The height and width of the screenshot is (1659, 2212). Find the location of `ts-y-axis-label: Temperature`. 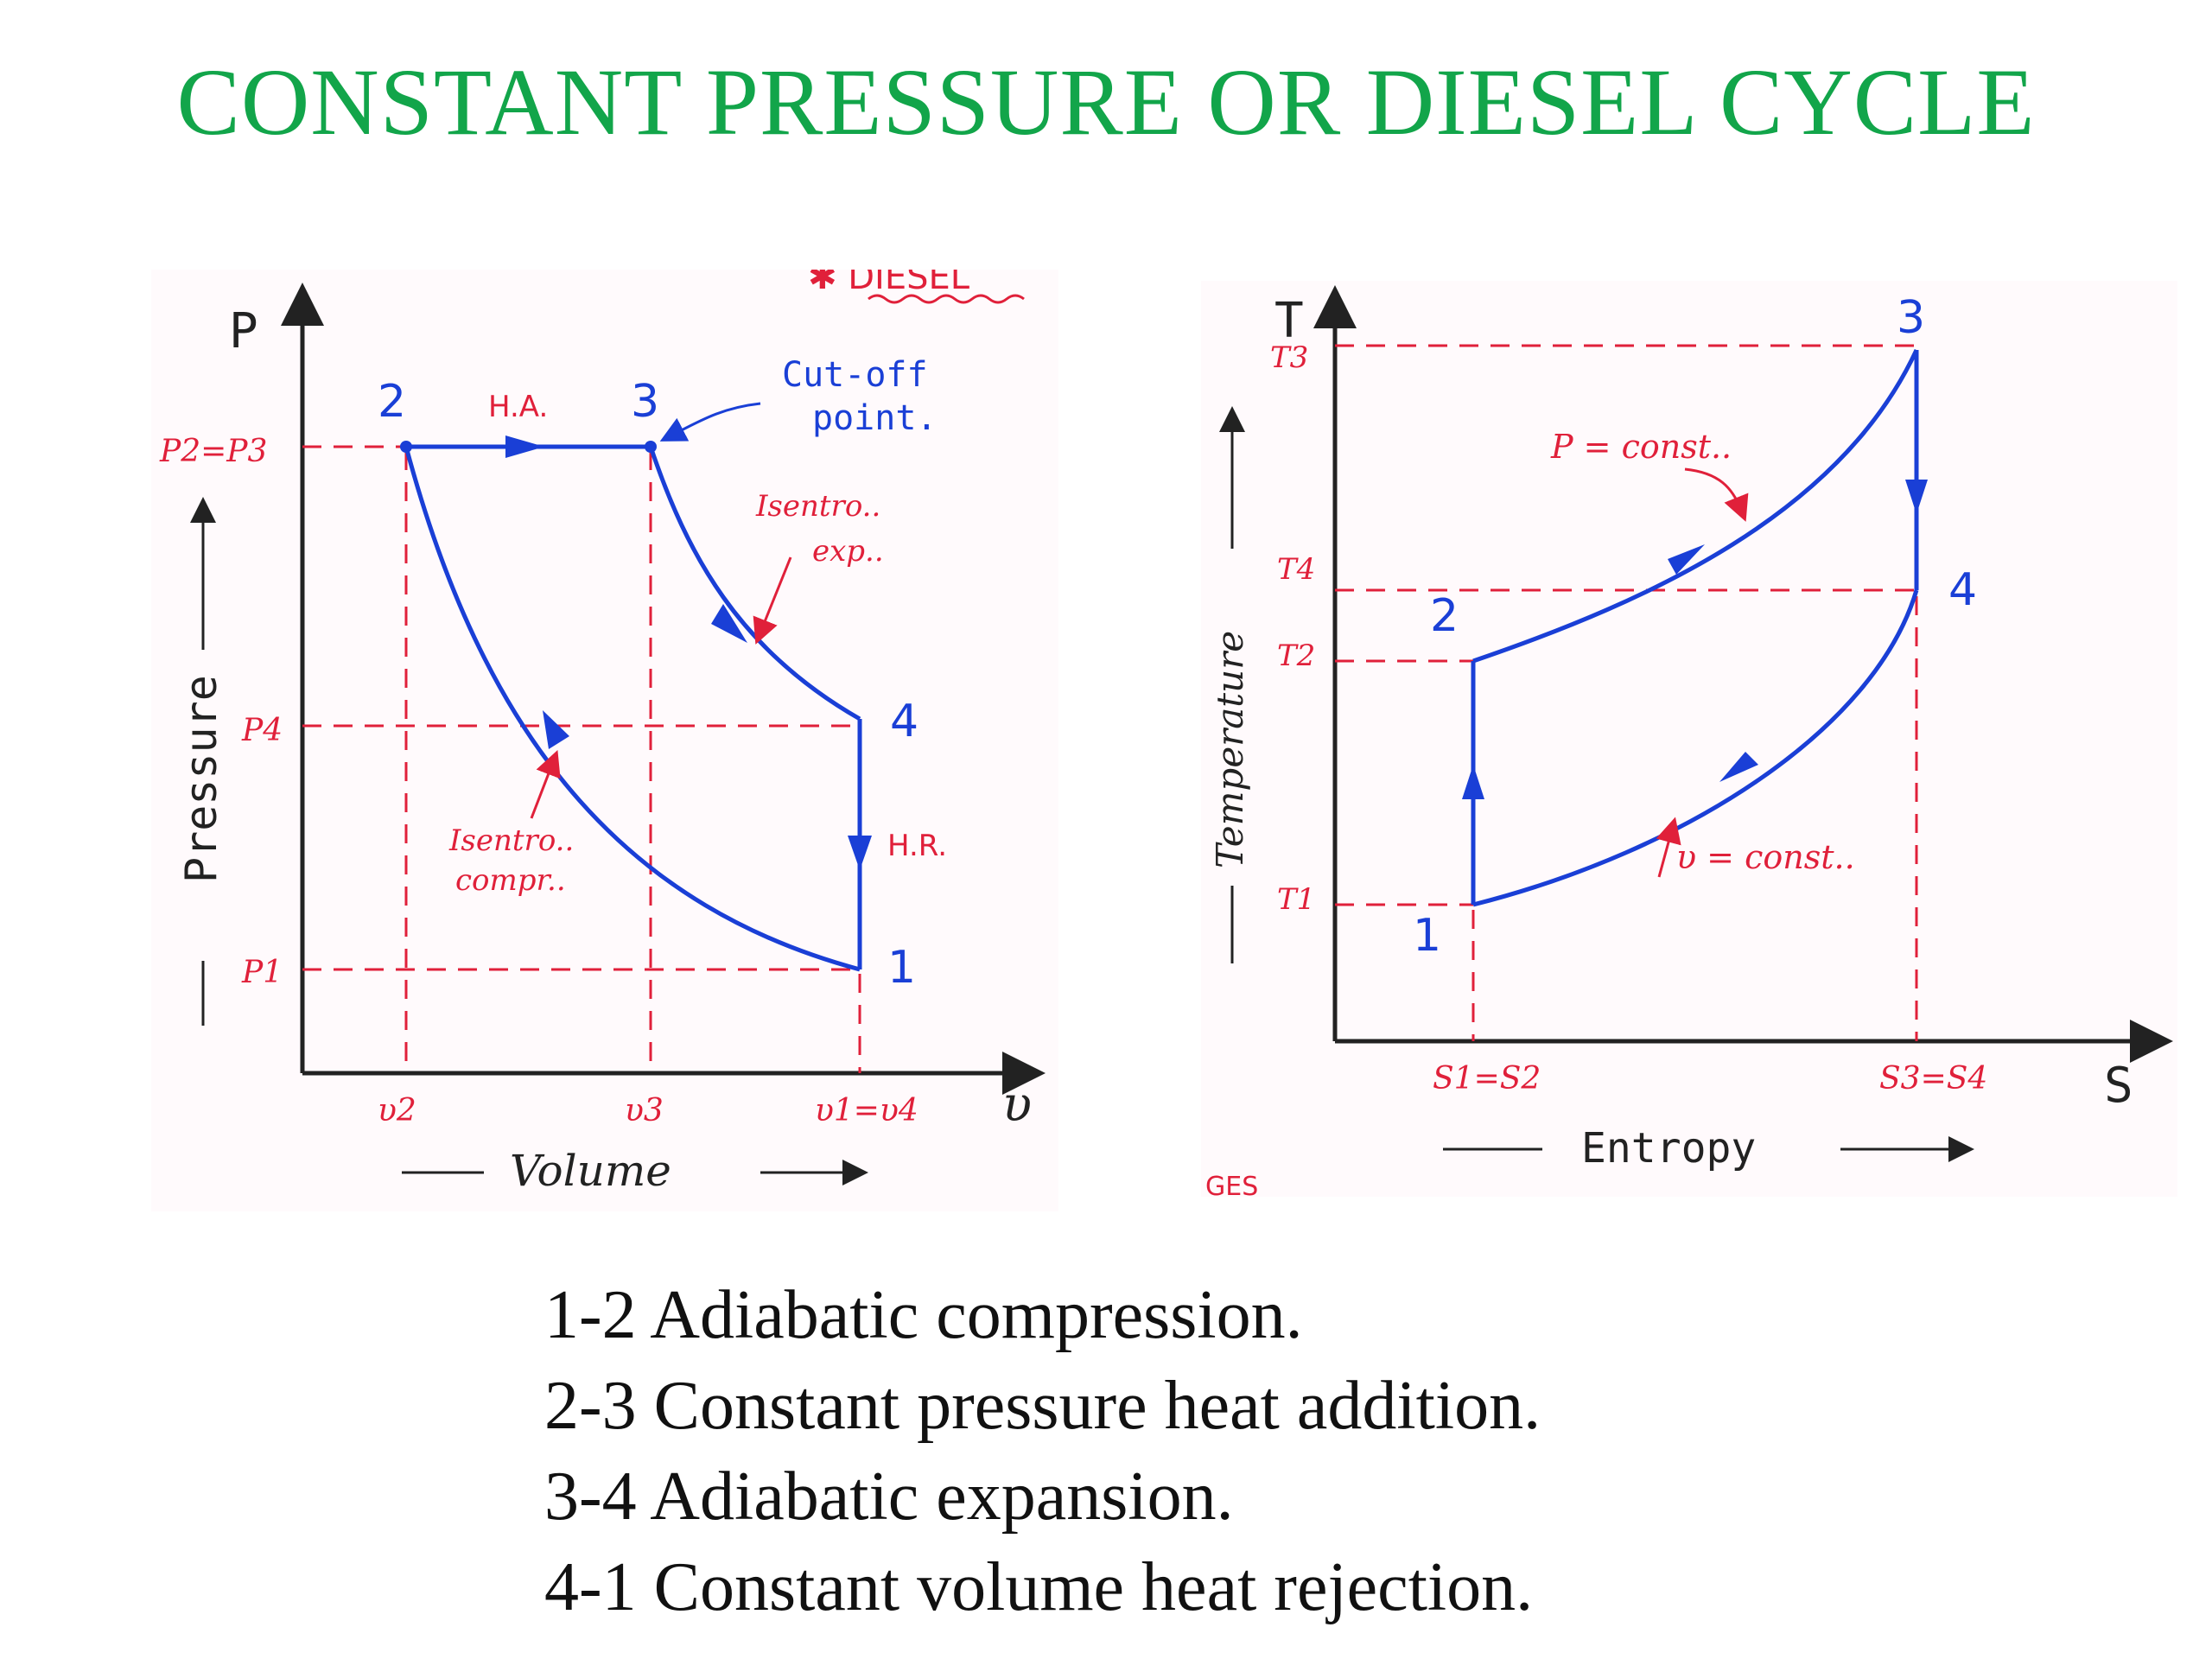

ts-y-axis-label: Temperature is located at coordinates (1230, 749).